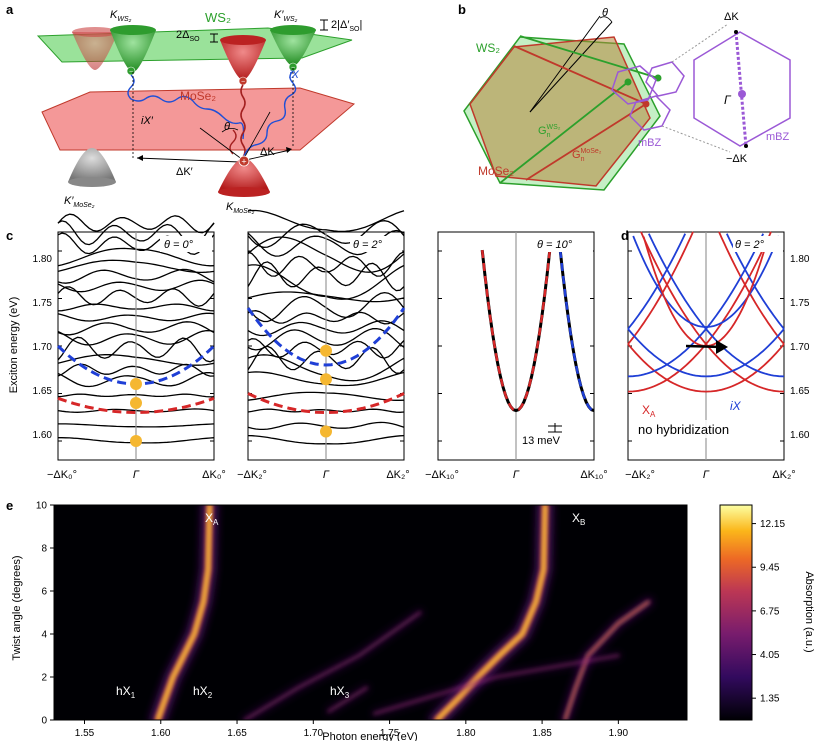 The image size is (830, 741). What do you see at coordinates (121, 16) in the screenshot?
I see `label-k-ws2: KWS₂` at bounding box center [121, 16].